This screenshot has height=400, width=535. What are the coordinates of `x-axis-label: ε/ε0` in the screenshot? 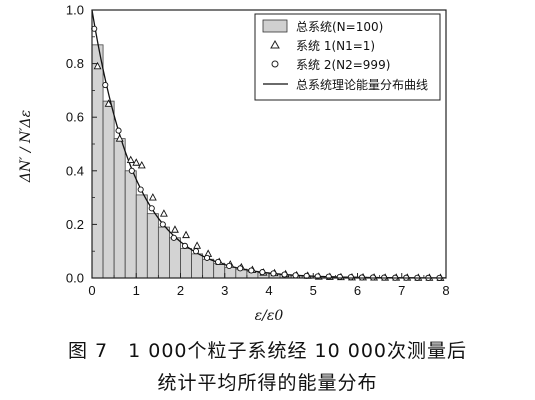 It's located at (269, 316).